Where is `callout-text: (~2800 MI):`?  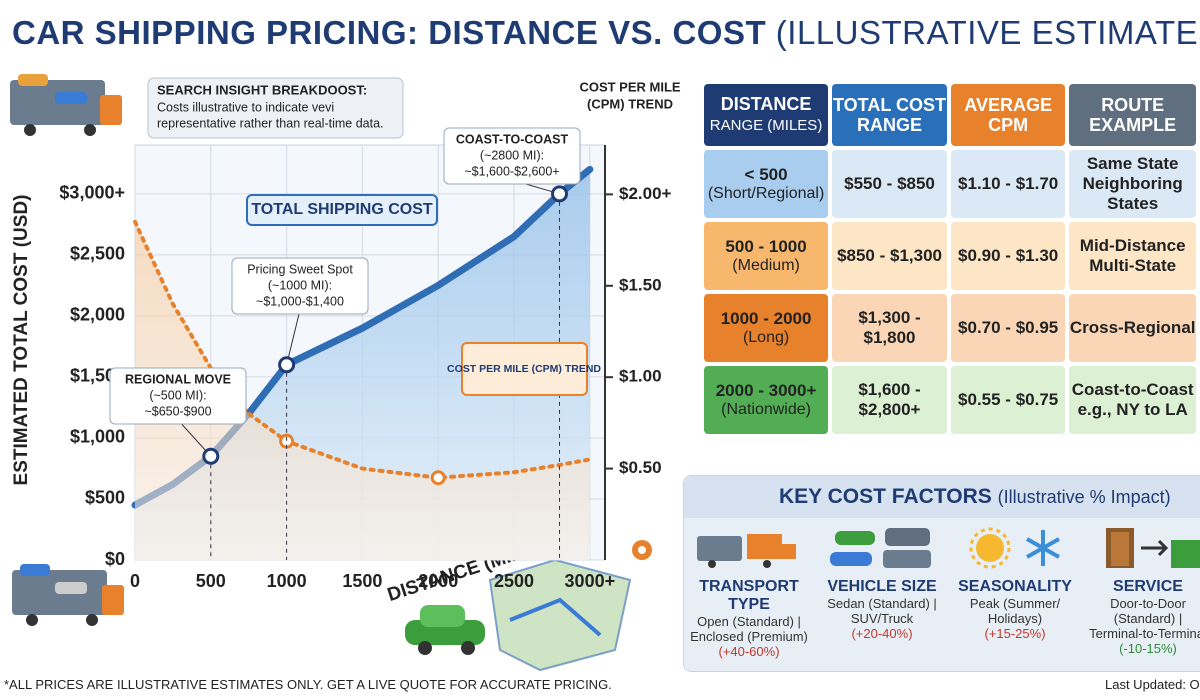 callout-text: (~2800 MI): is located at coordinates (512, 155).